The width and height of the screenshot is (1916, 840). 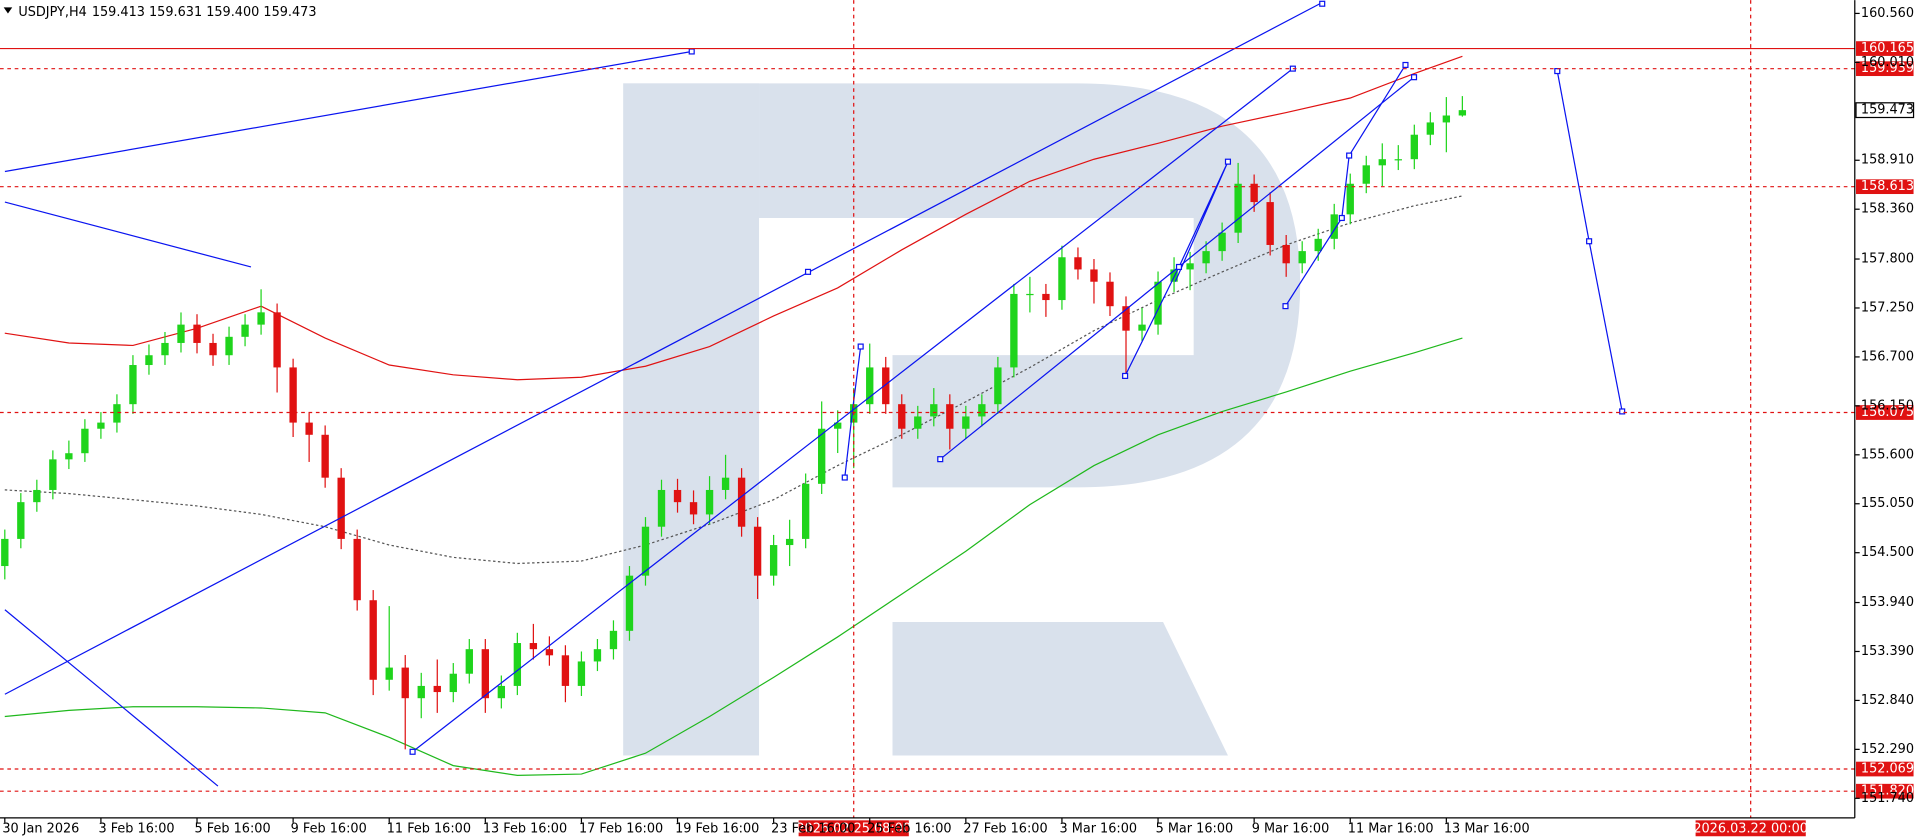 What do you see at coordinates (1887, 791) in the screenshot?
I see `level-label: 151.820` at bounding box center [1887, 791].